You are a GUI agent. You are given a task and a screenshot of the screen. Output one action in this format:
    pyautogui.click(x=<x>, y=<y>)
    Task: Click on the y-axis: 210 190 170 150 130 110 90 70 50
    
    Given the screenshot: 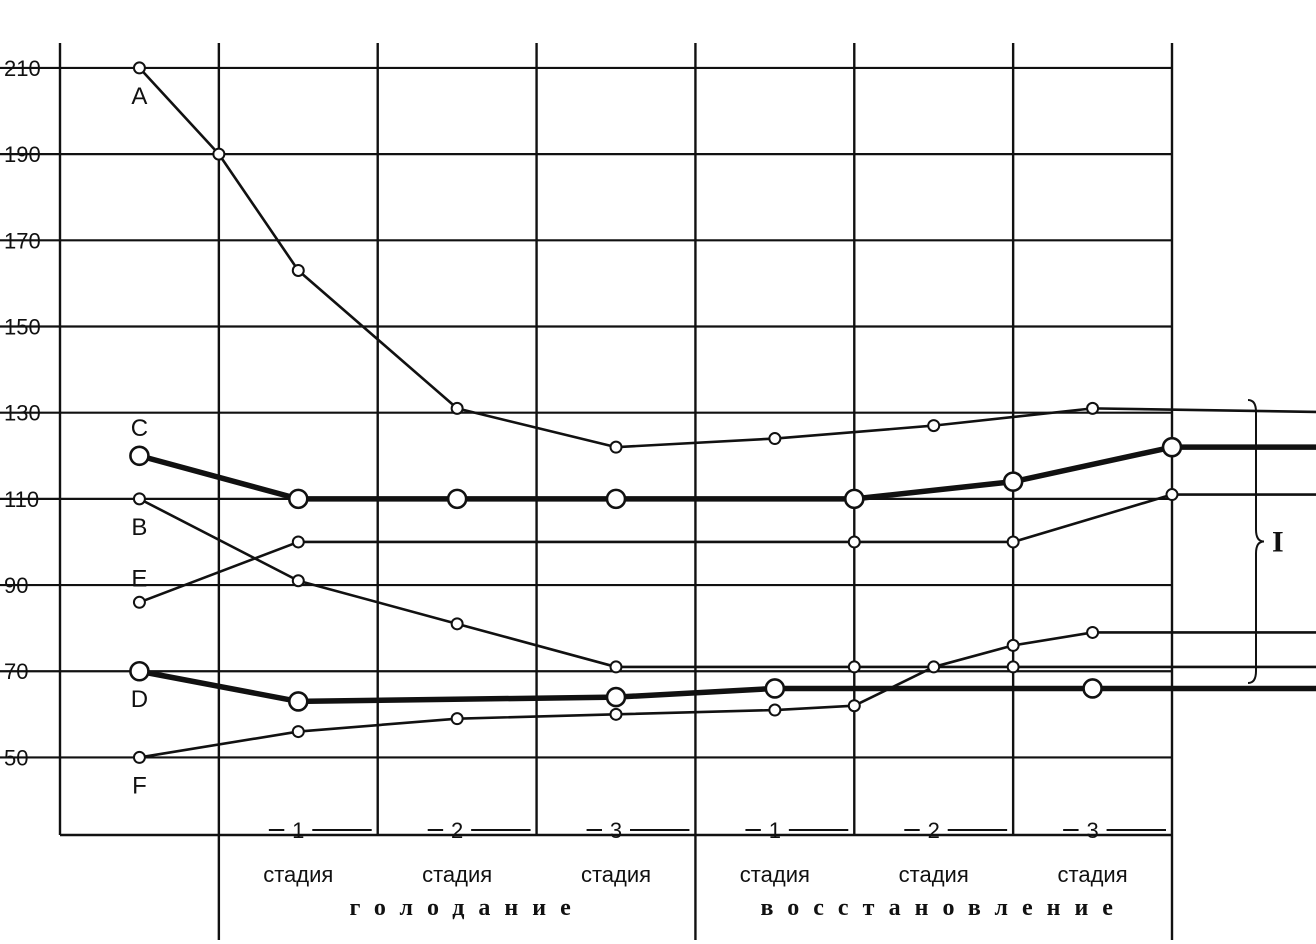 What is the action you would take?
    pyautogui.click(x=22, y=413)
    